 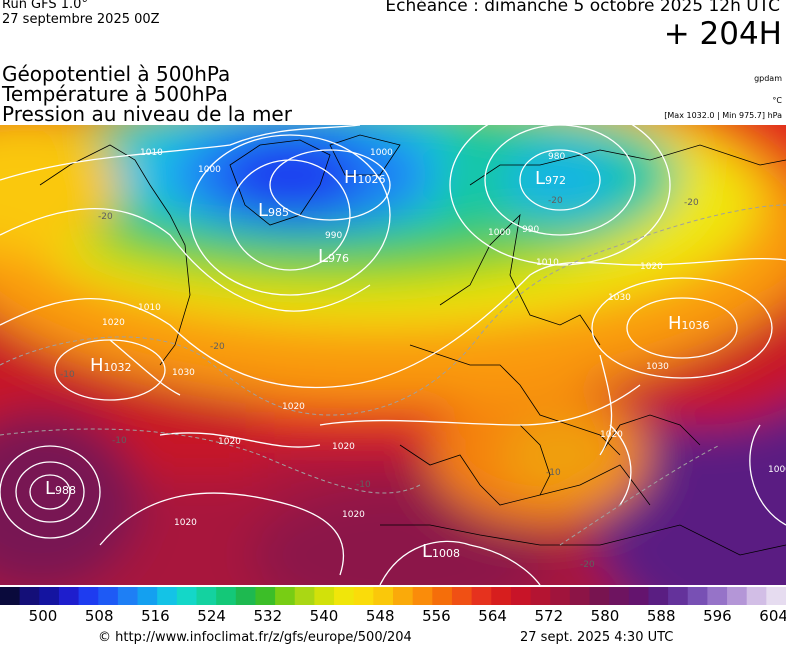 What do you see at coordinates (605, 616) in the screenshot?
I see `color-scale-tick-label: 580` at bounding box center [605, 616].